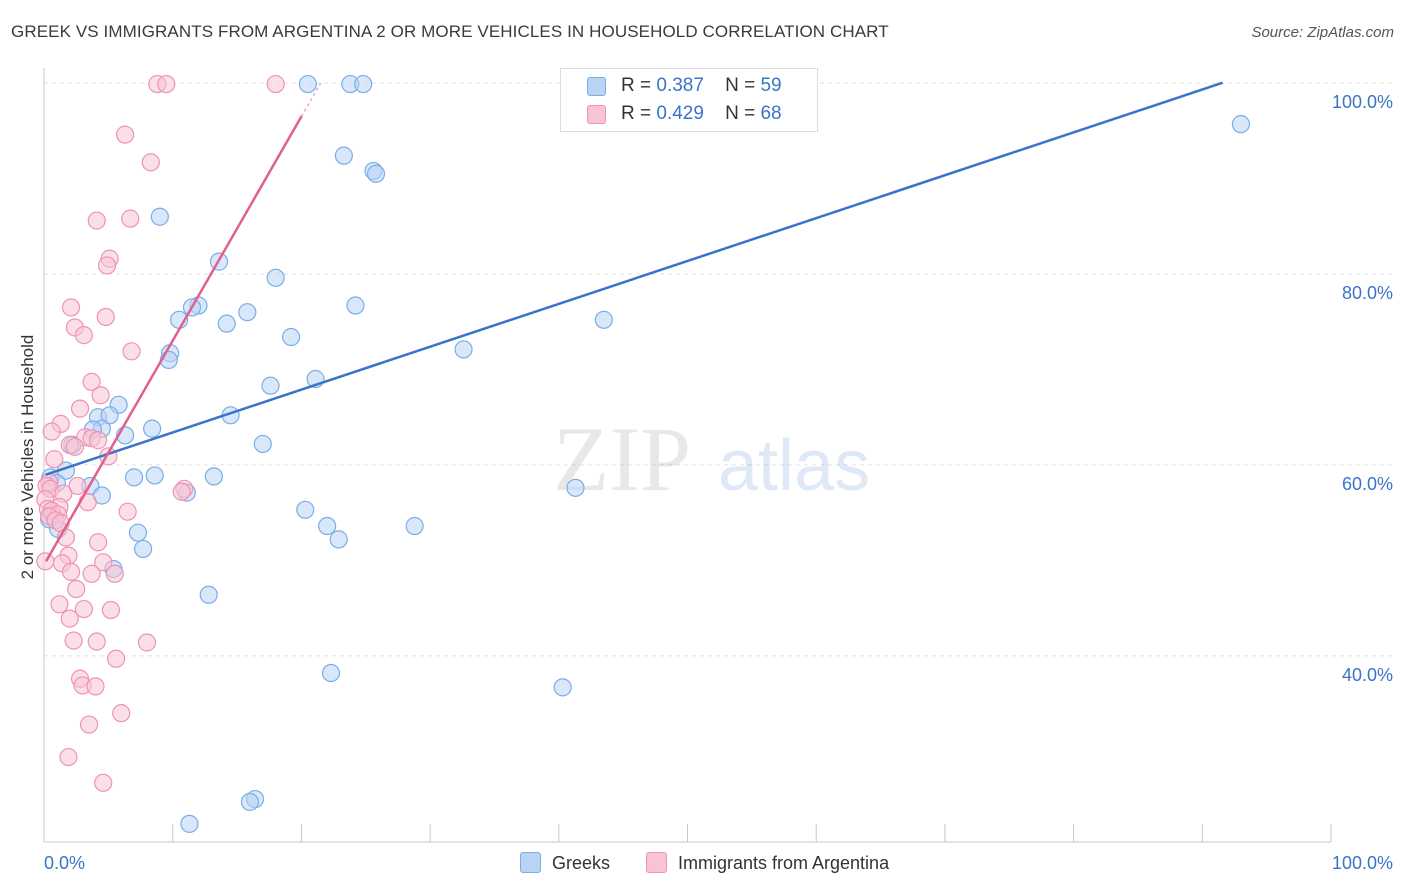  Describe the element at coordinates (1367, 484) in the screenshot. I see `y-tick-label: 60.0%` at that location.